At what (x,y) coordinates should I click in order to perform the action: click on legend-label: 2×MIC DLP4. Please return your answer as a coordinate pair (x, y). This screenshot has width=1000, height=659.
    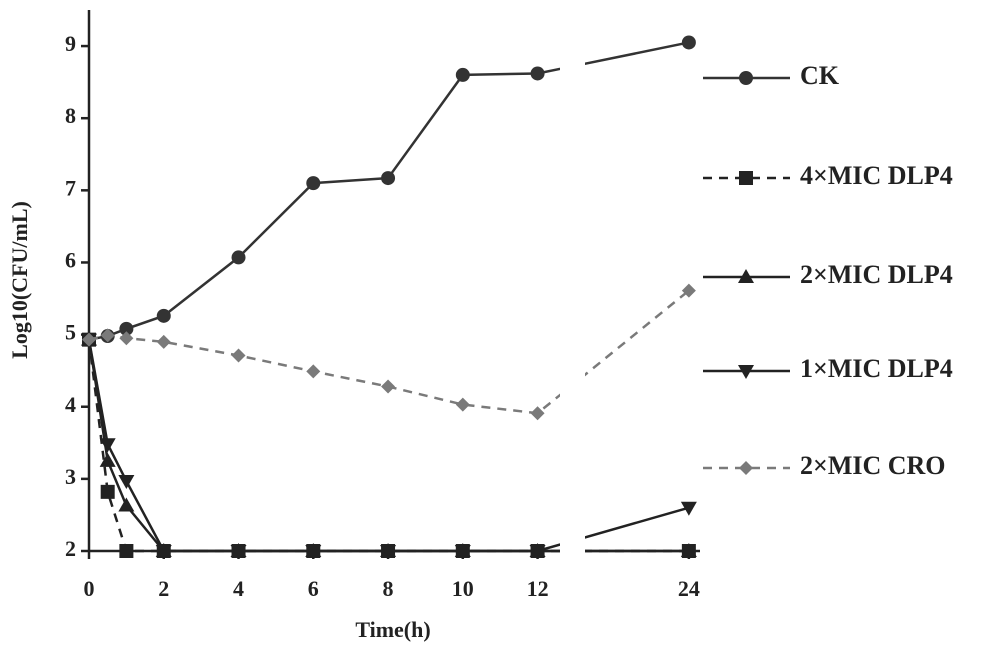
    Looking at the image, I should click on (876, 274).